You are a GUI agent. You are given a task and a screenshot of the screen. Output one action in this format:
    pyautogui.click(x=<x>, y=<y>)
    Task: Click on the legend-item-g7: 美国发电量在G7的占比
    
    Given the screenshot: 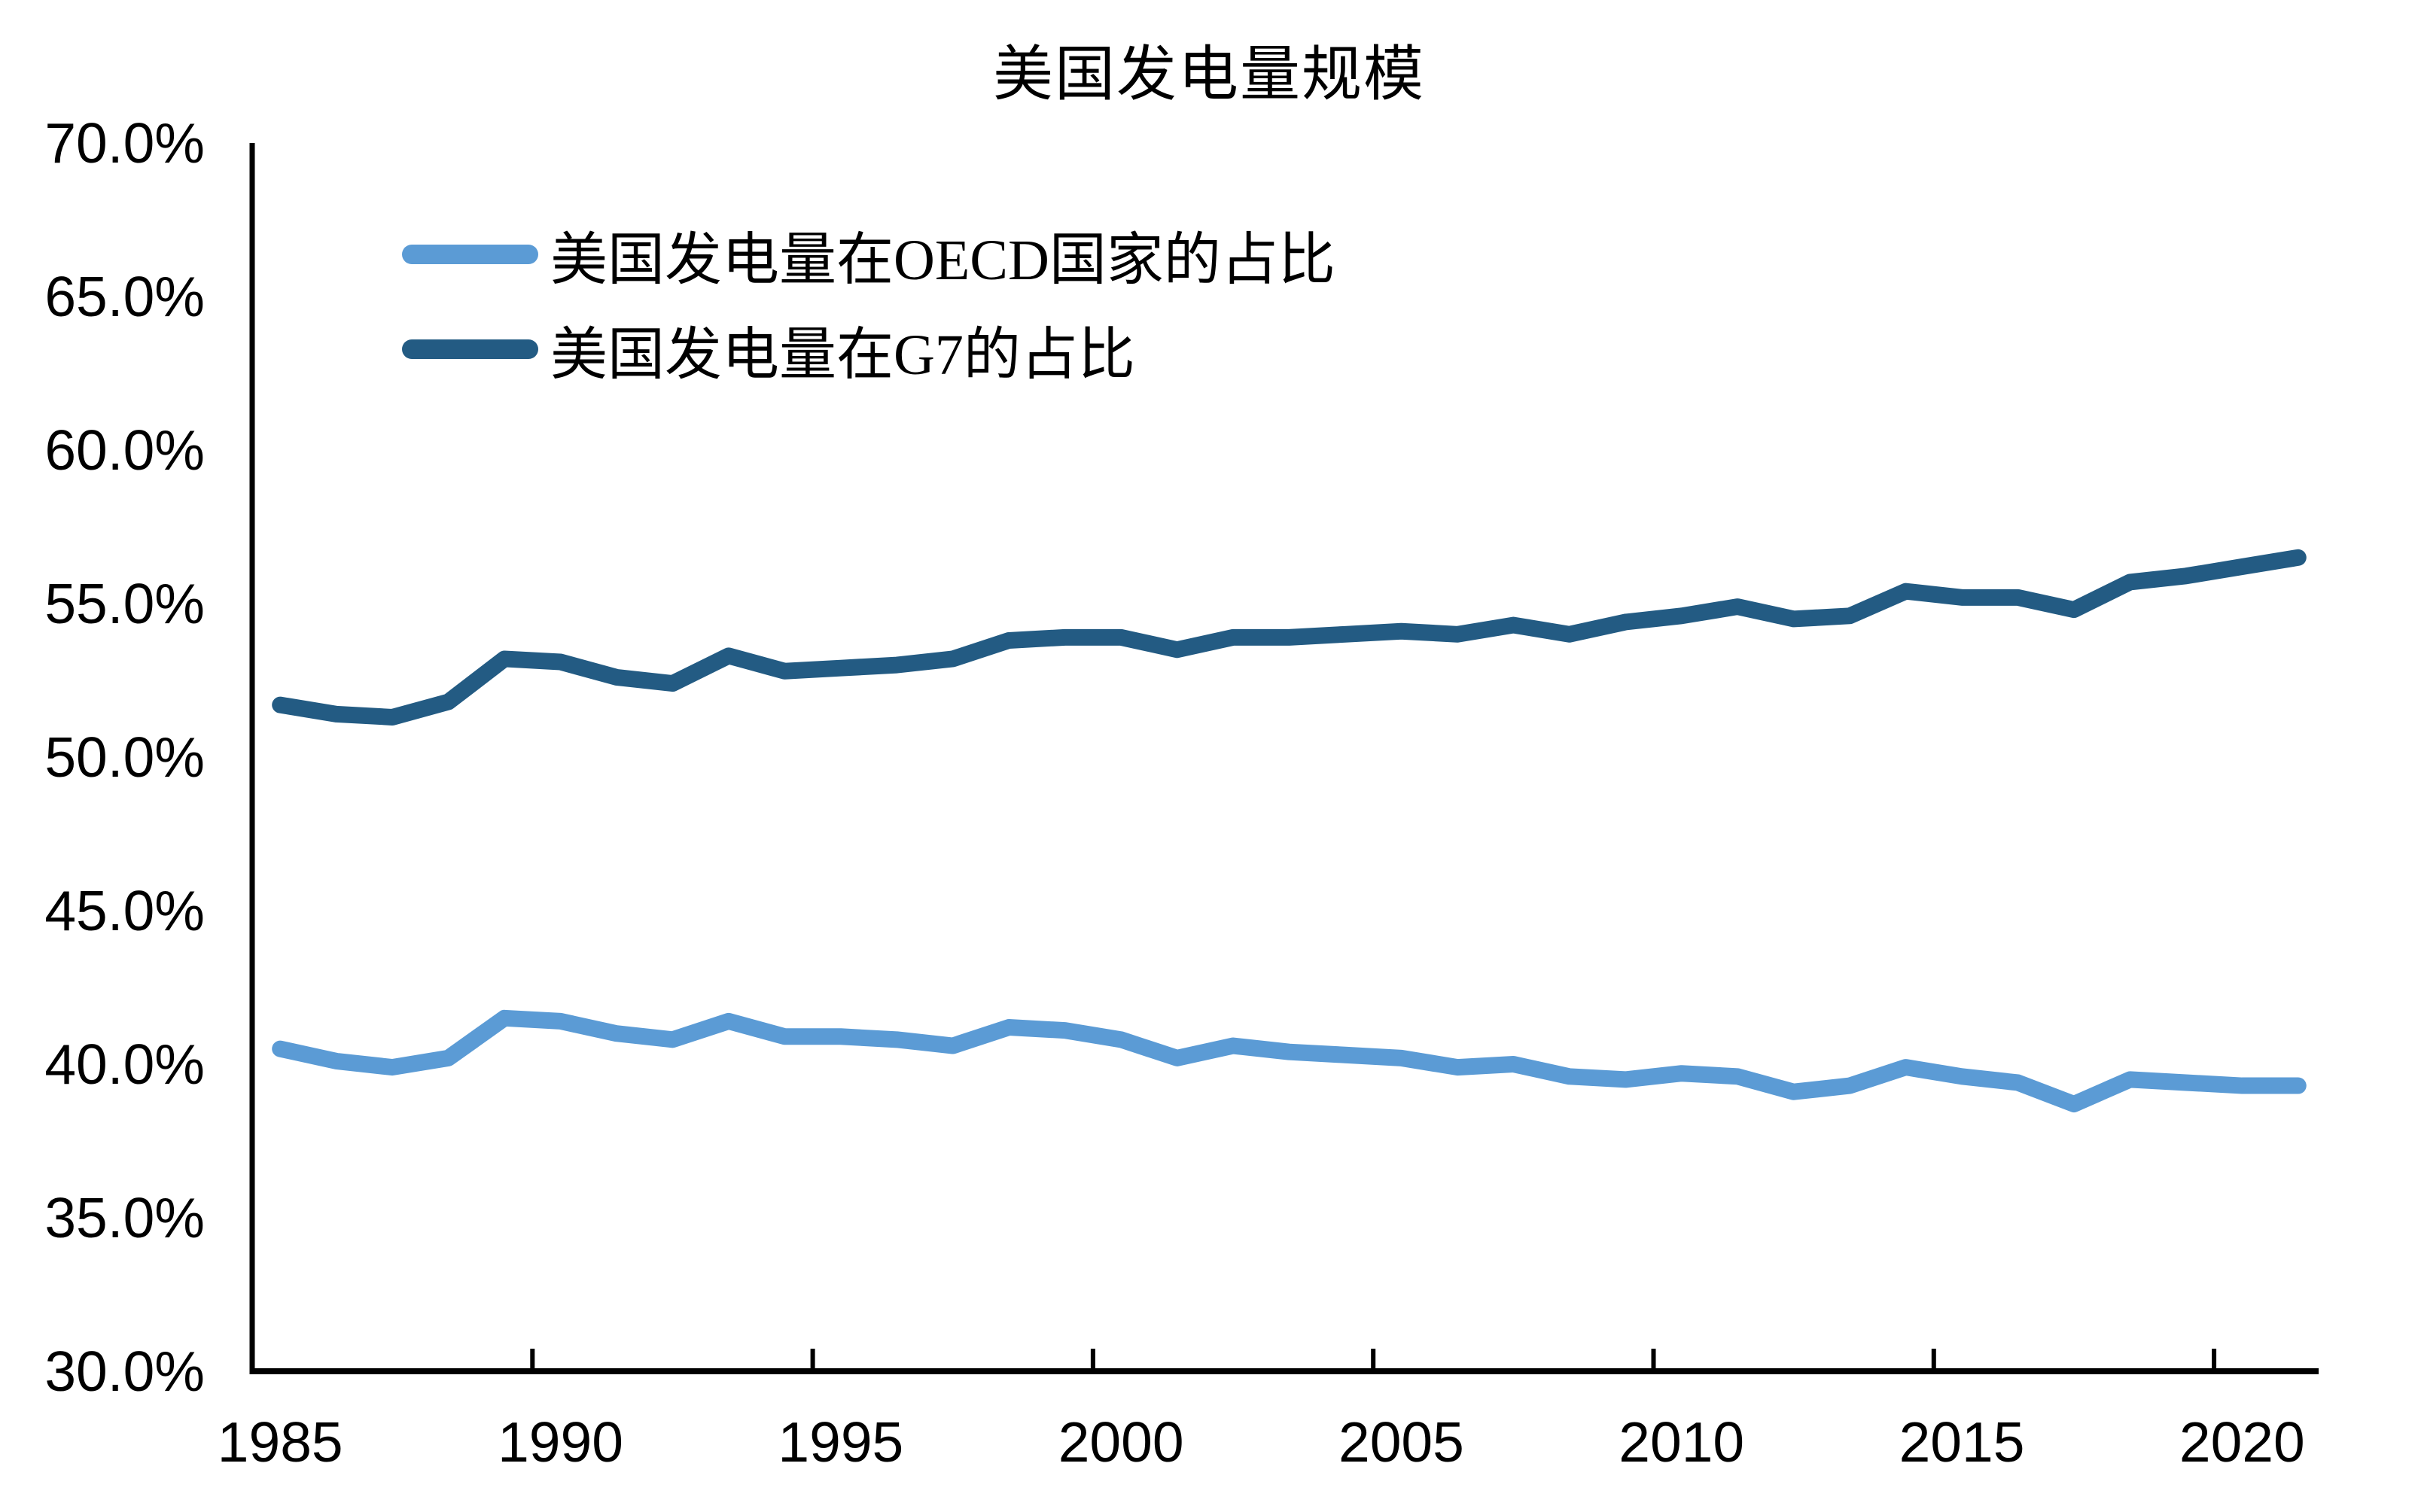 What is the action you would take?
    pyautogui.click(x=869, y=352)
    